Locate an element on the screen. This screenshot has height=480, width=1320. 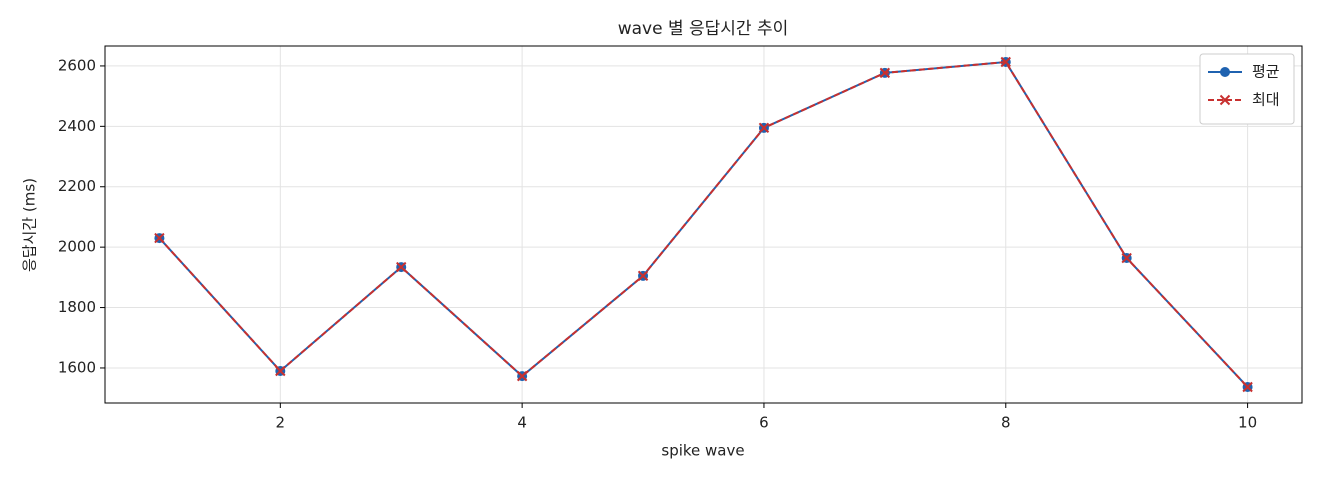
y-tick-label: 2200 is located at coordinates (77, 186).